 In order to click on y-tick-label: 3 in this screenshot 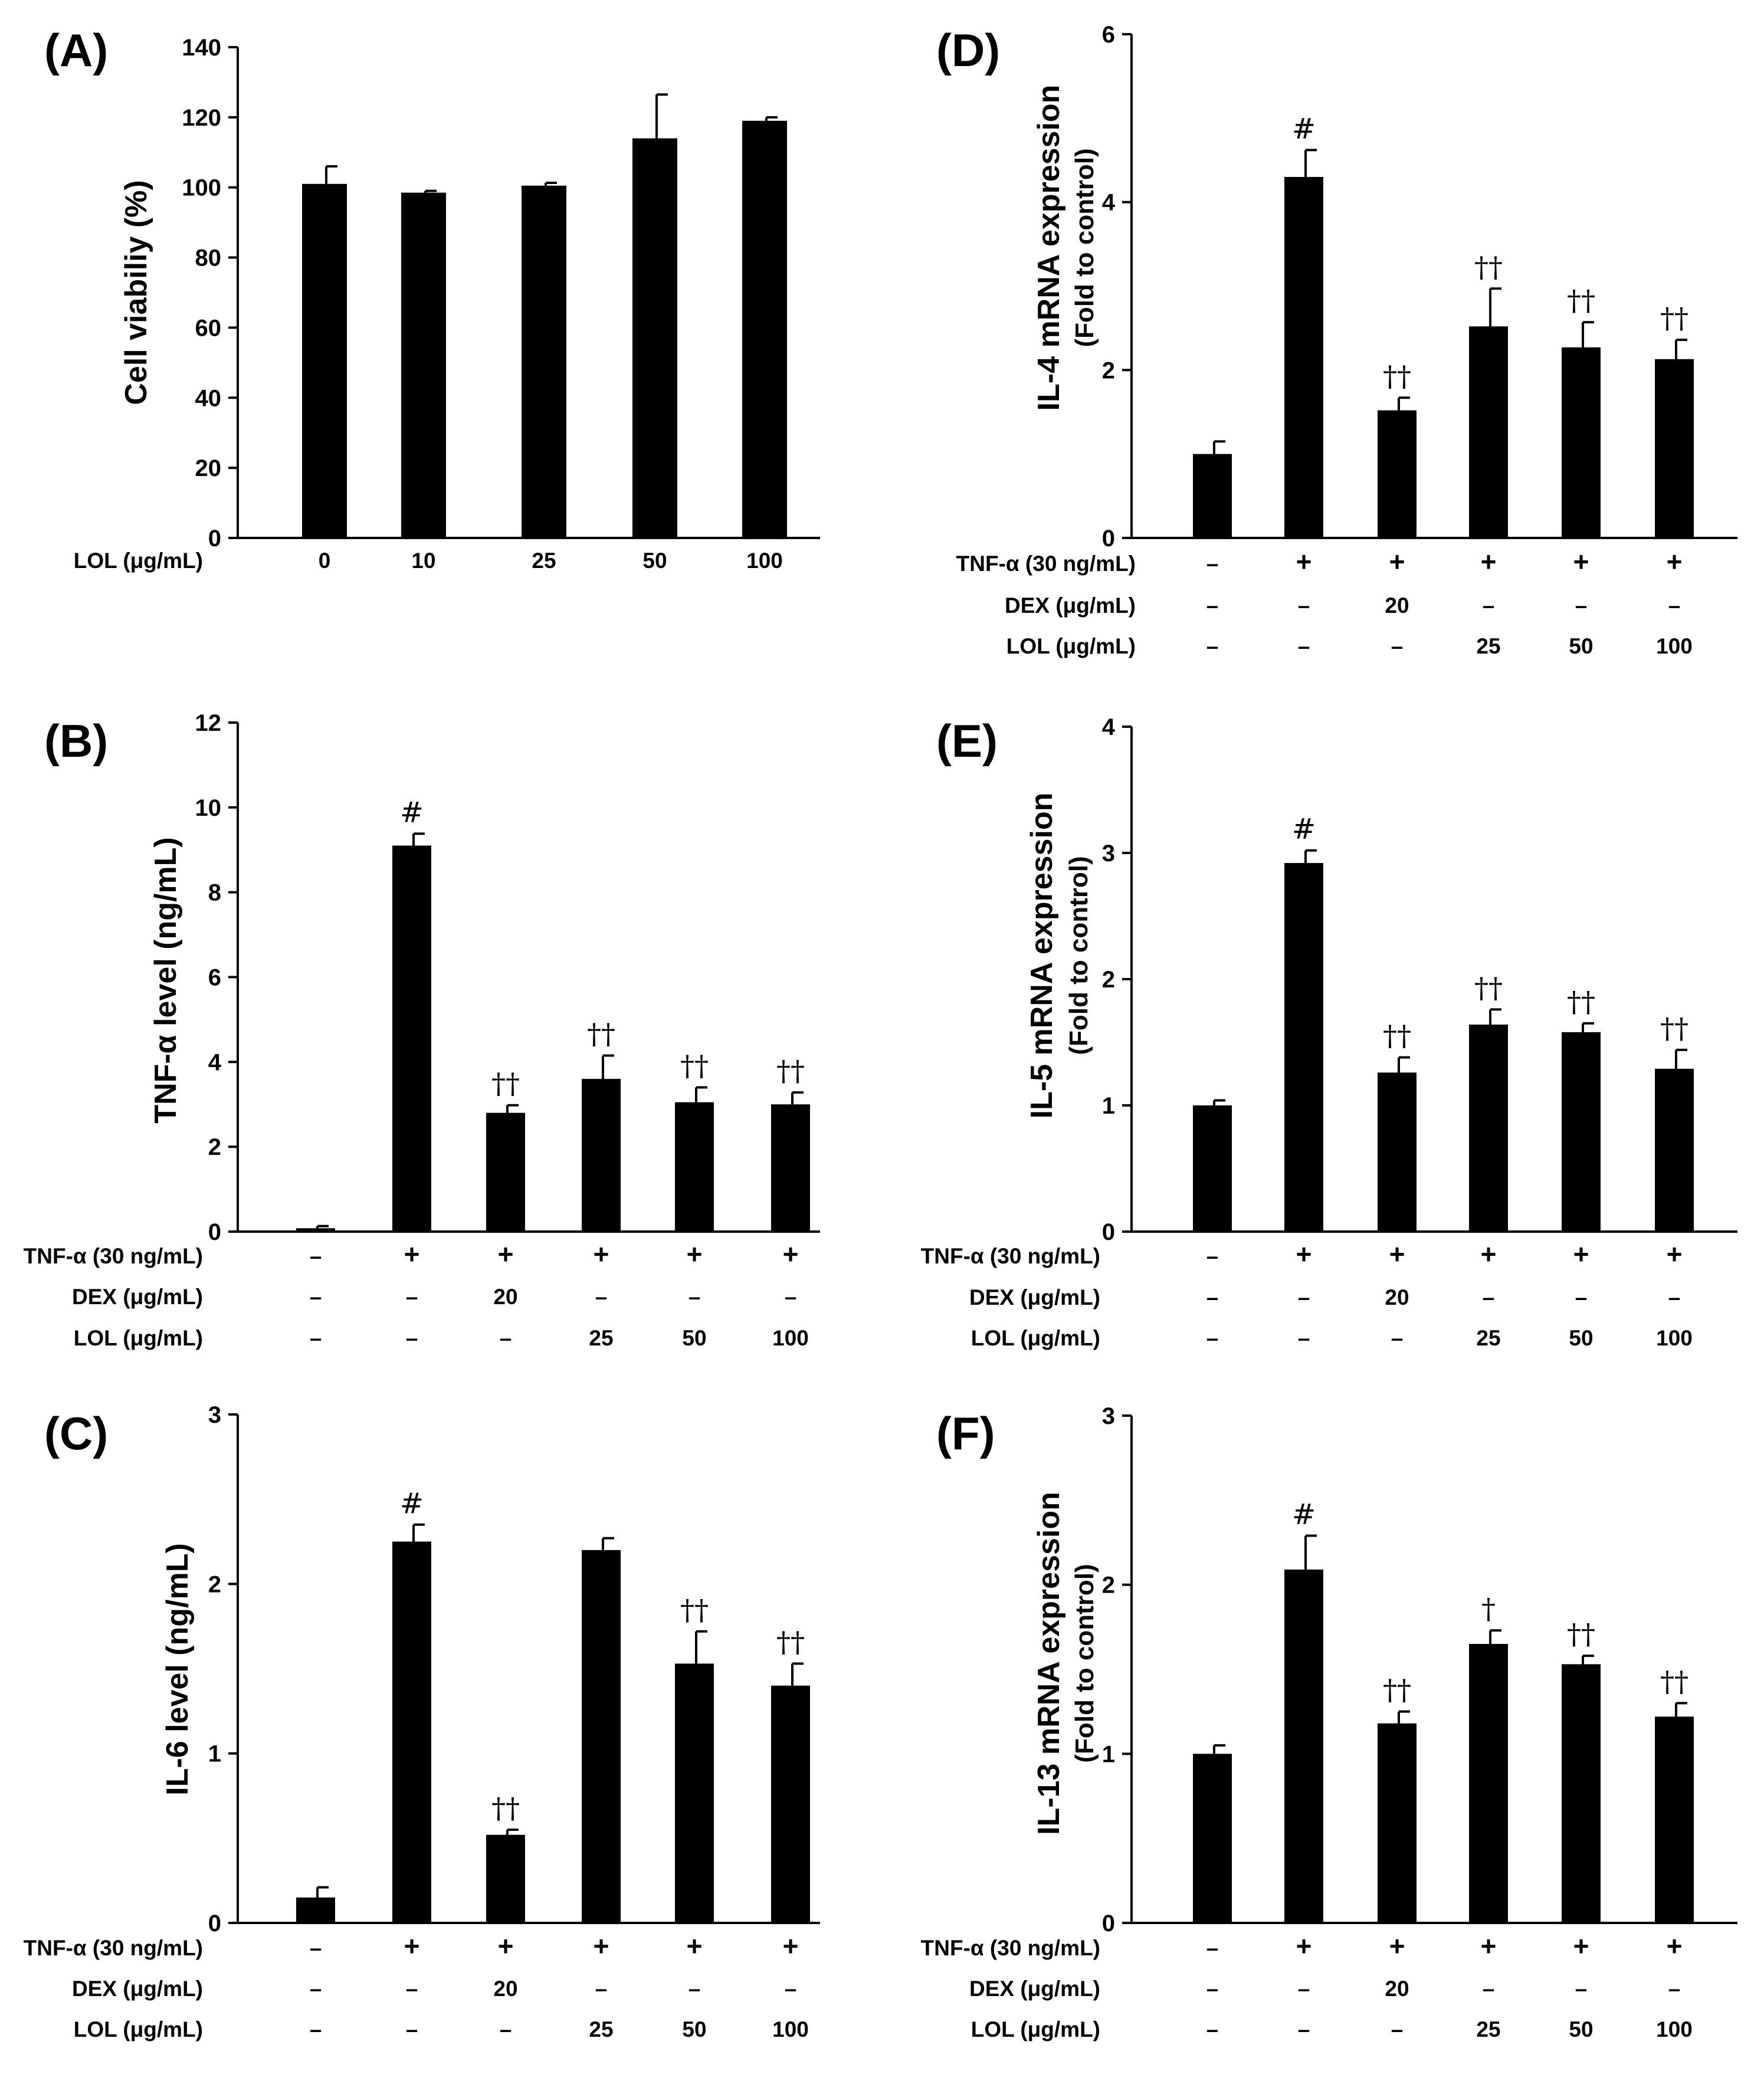, I will do `click(1108, 1416)`.